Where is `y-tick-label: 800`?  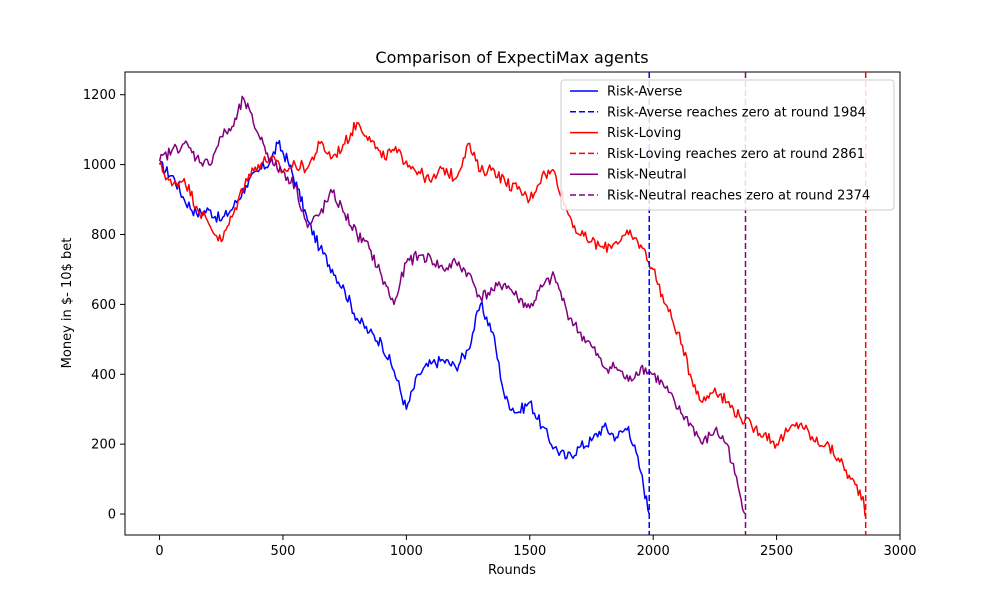
y-tick-label: 800 is located at coordinates (103, 235).